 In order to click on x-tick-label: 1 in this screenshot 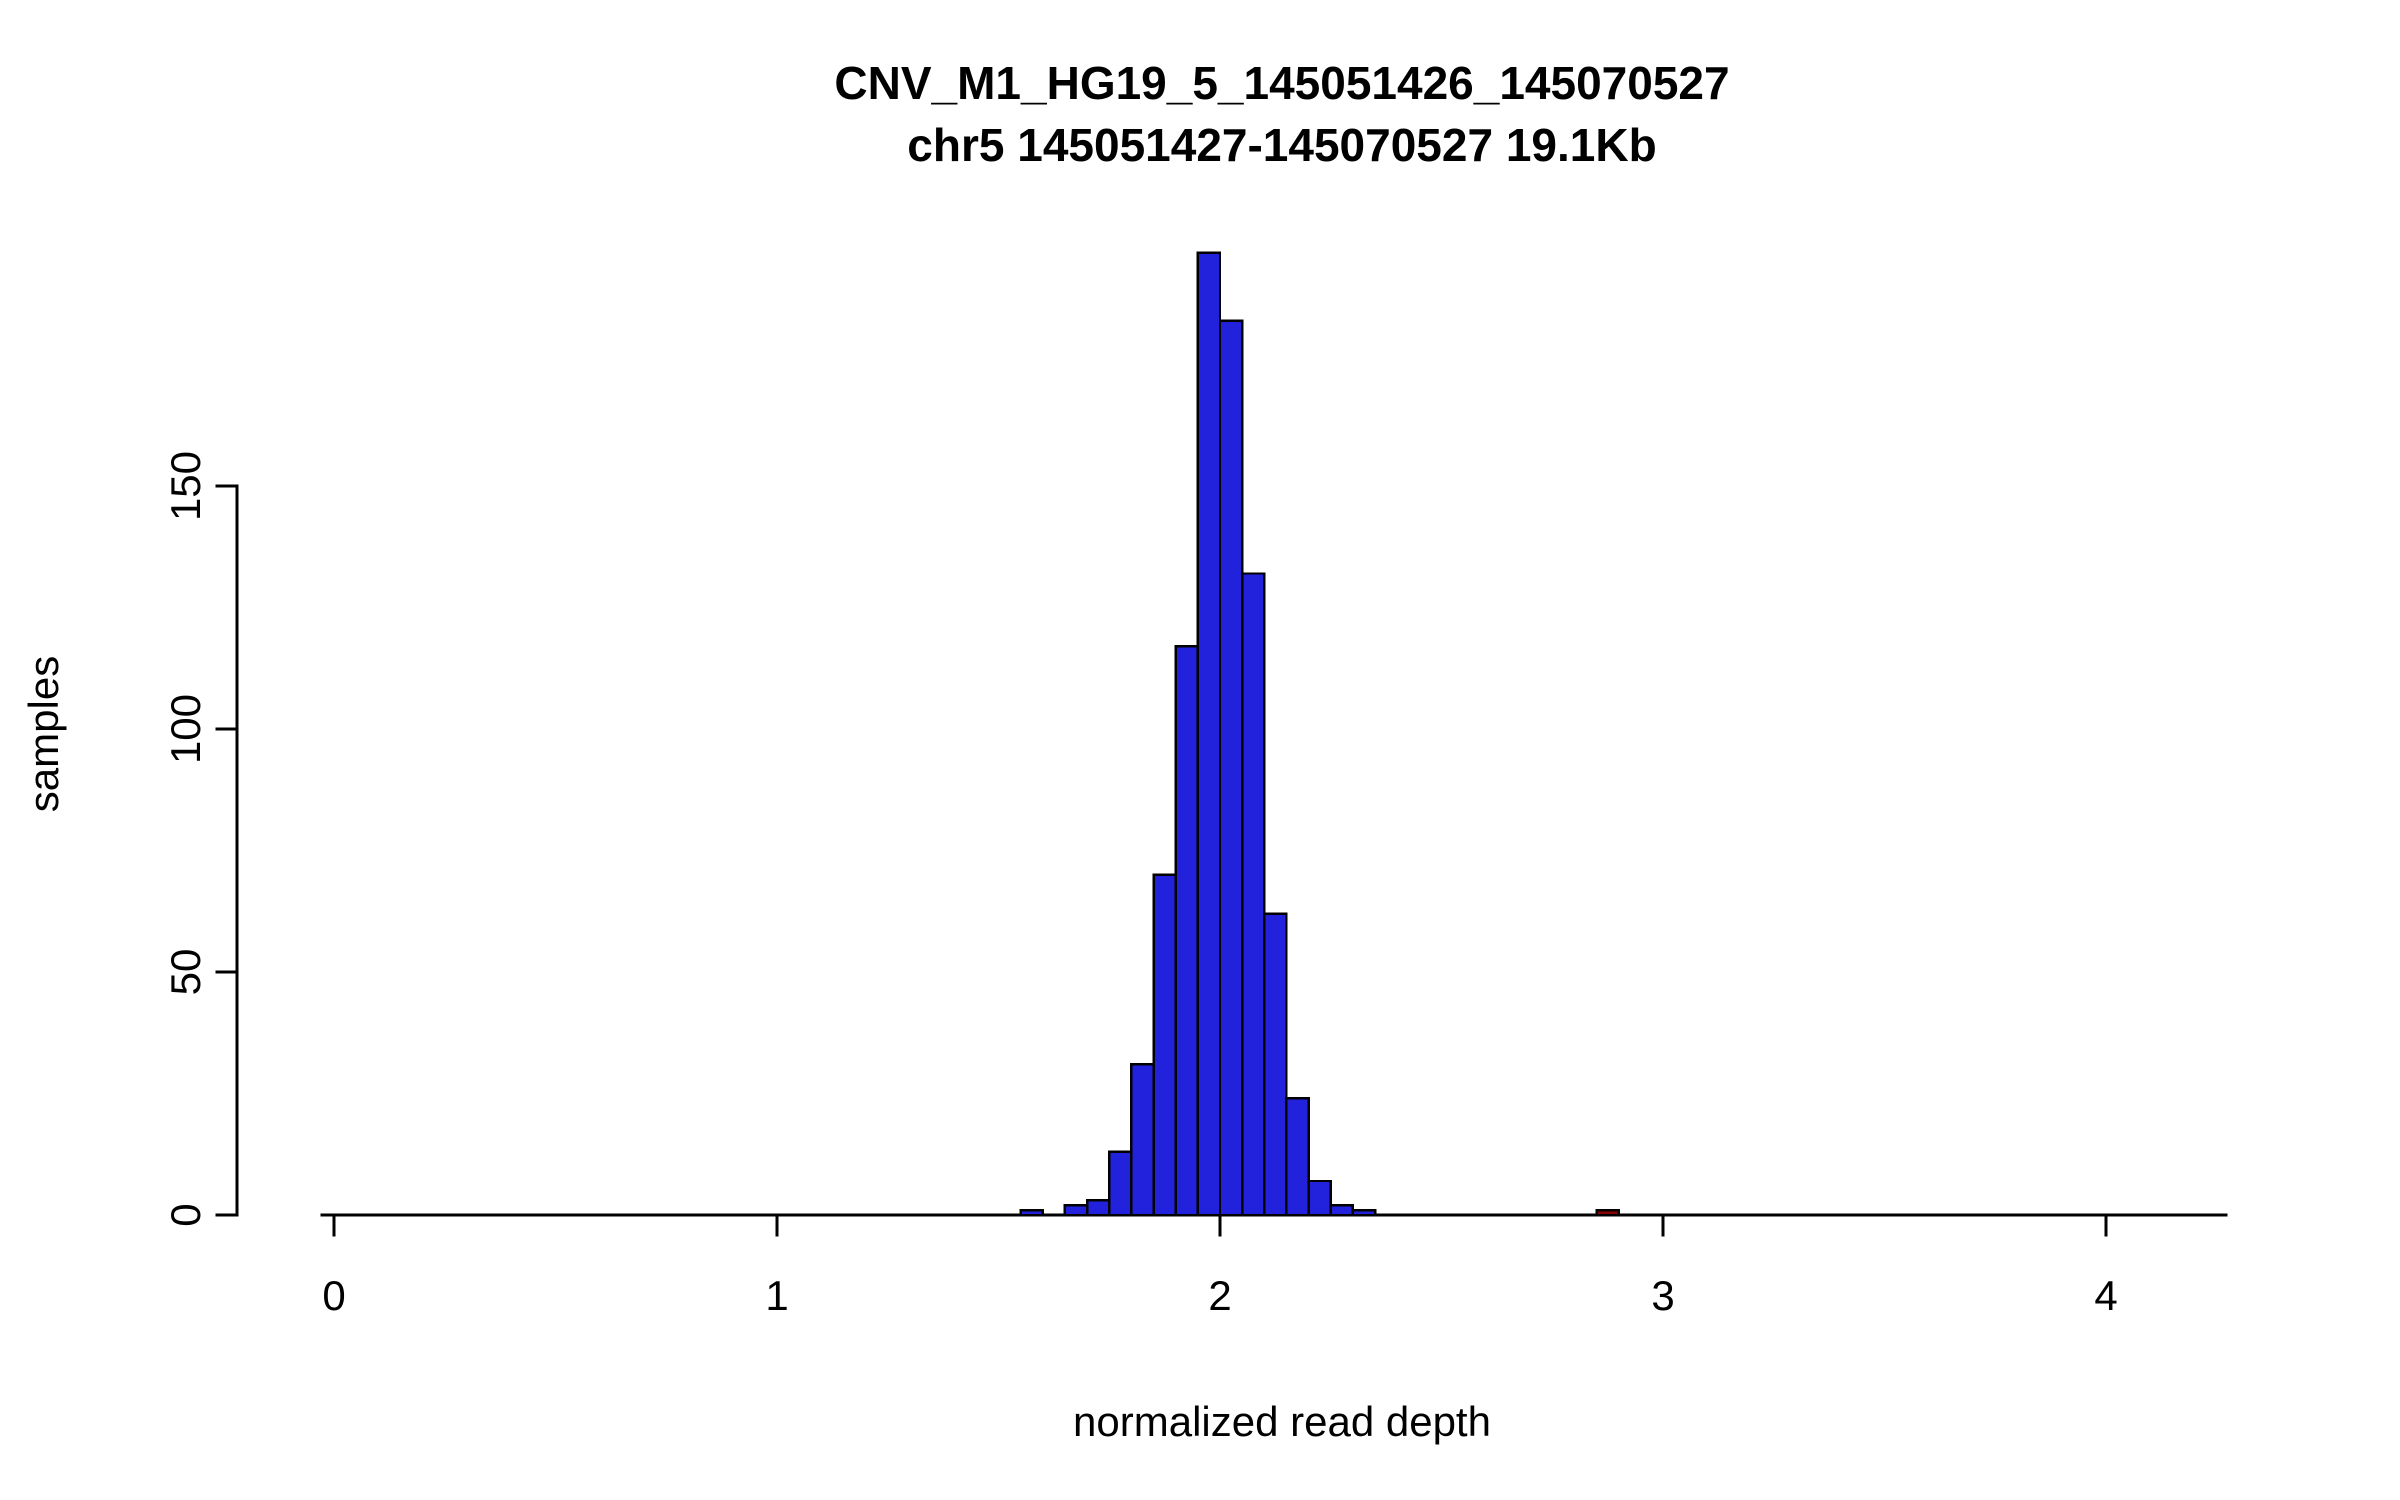, I will do `click(776, 1295)`.